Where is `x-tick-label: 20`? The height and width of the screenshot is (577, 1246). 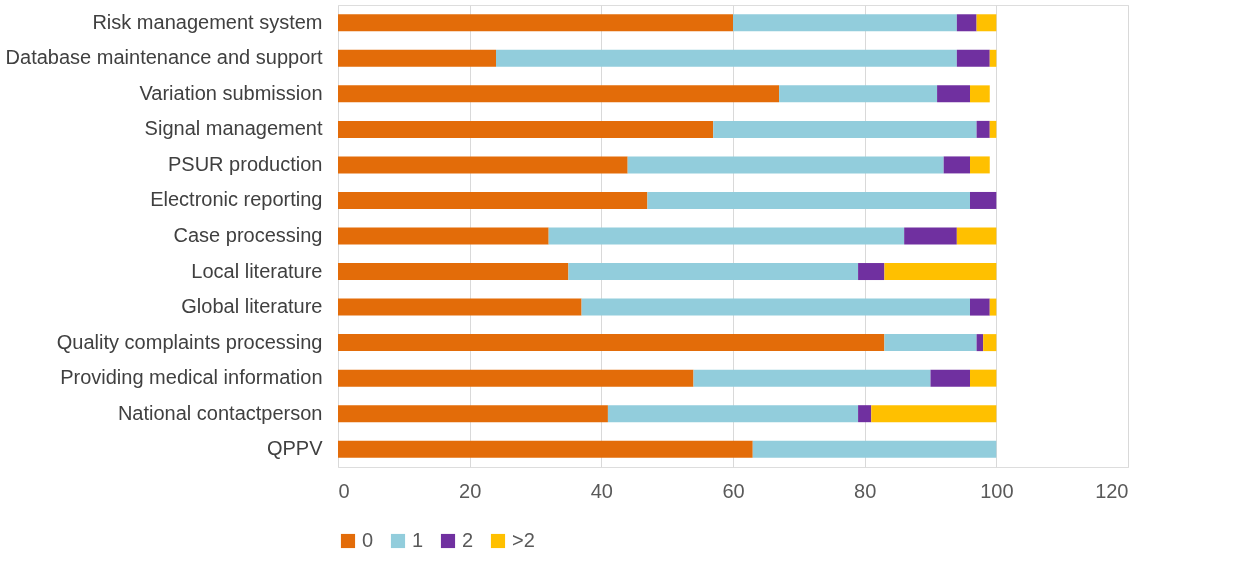 x-tick-label: 20 is located at coordinates (470, 490).